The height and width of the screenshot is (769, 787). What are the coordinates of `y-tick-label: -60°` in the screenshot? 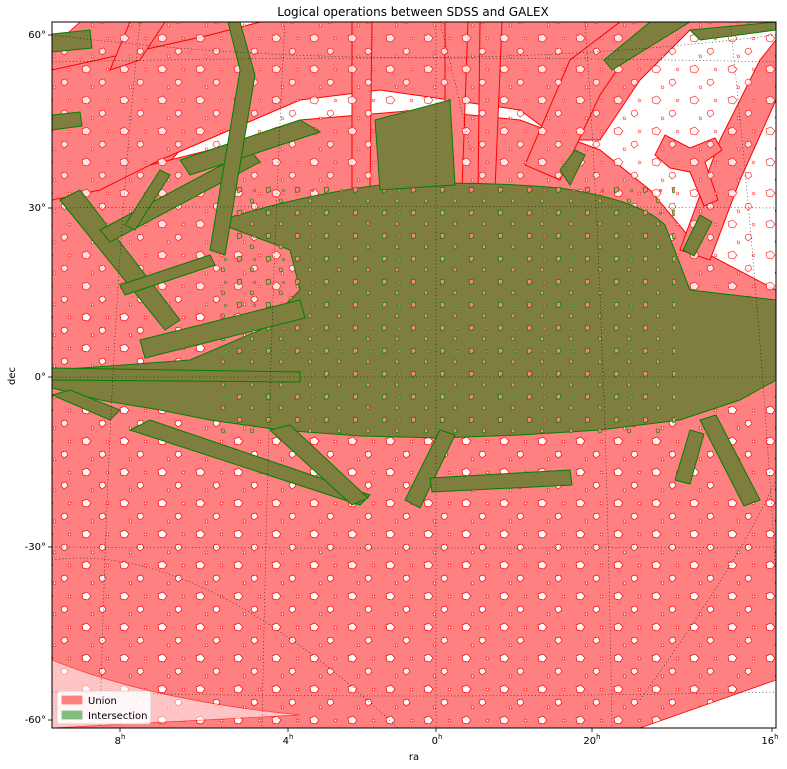 It's located at (35, 720).